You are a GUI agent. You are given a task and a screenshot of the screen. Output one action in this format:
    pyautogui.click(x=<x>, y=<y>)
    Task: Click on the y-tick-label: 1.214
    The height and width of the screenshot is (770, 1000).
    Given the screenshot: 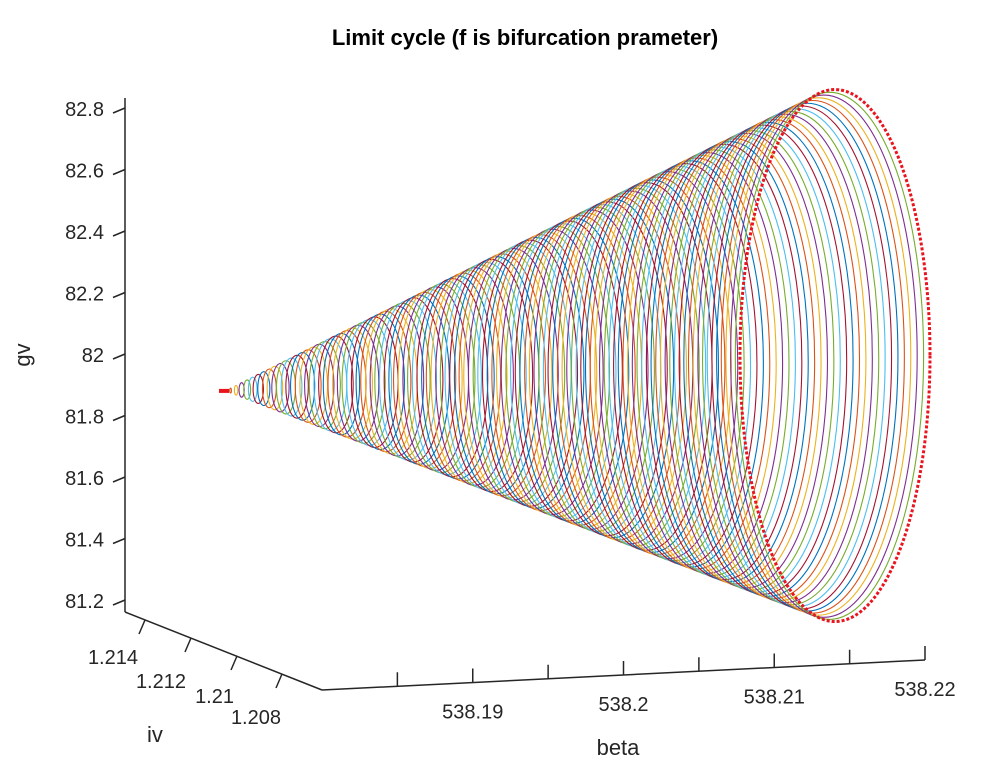 What is the action you would take?
    pyautogui.click(x=113, y=658)
    